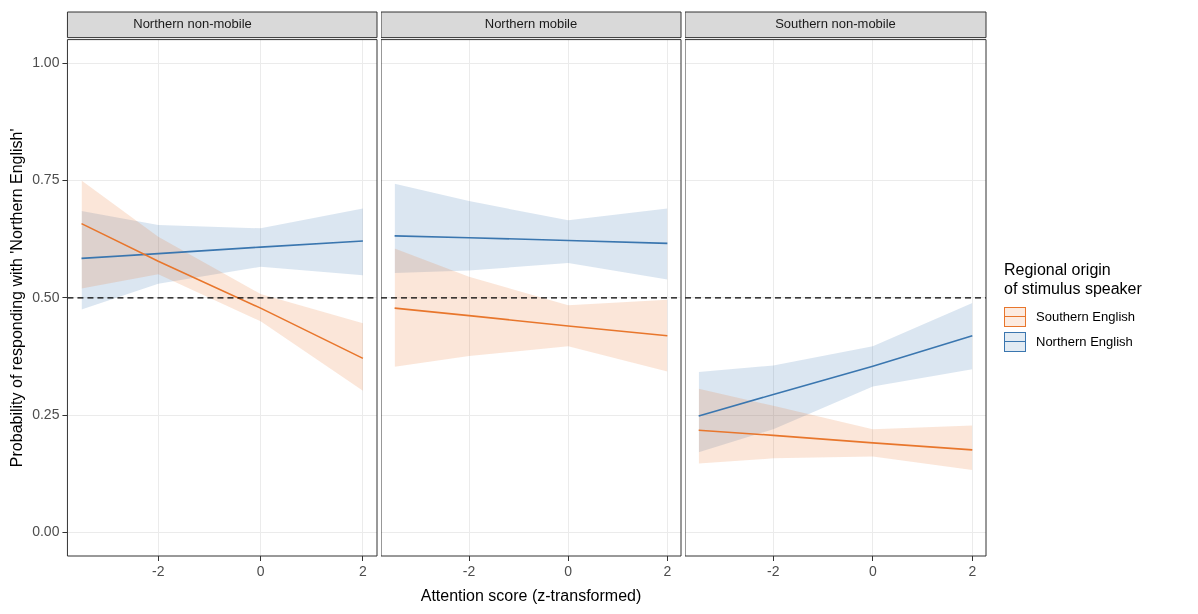 The height and width of the screenshot is (614, 1198). I want to click on y-tick-label: 1.00, so click(46, 61).